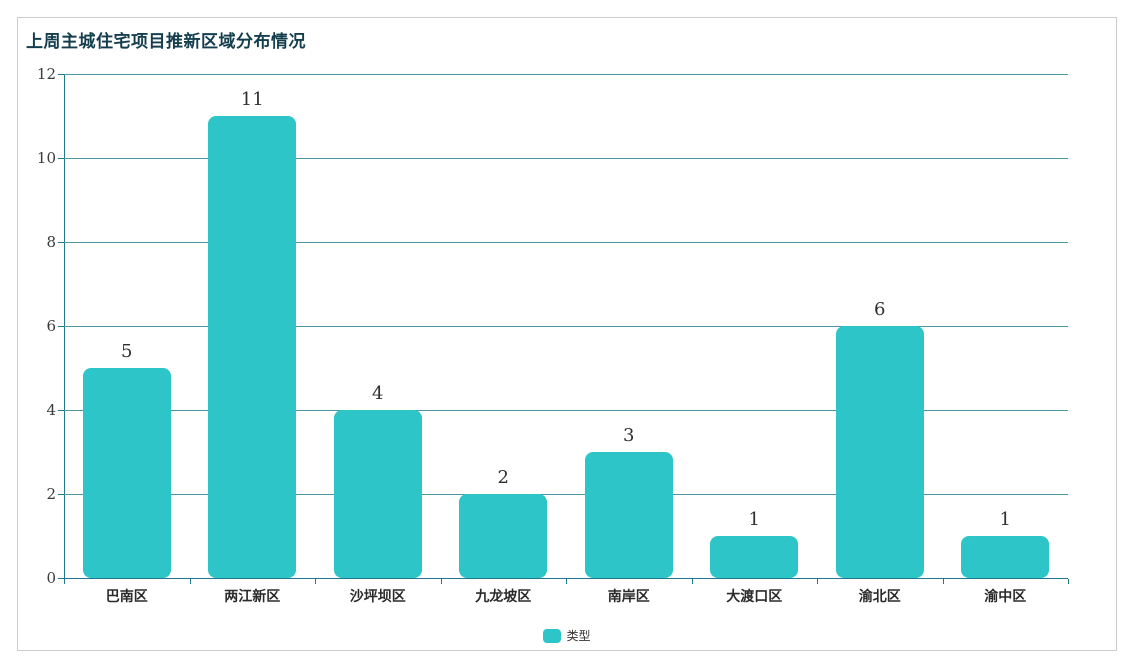 This screenshot has height=672, width=1138. Describe the element at coordinates (1005, 596) in the screenshot. I see `x-axis-category-label: 渝中区` at that location.